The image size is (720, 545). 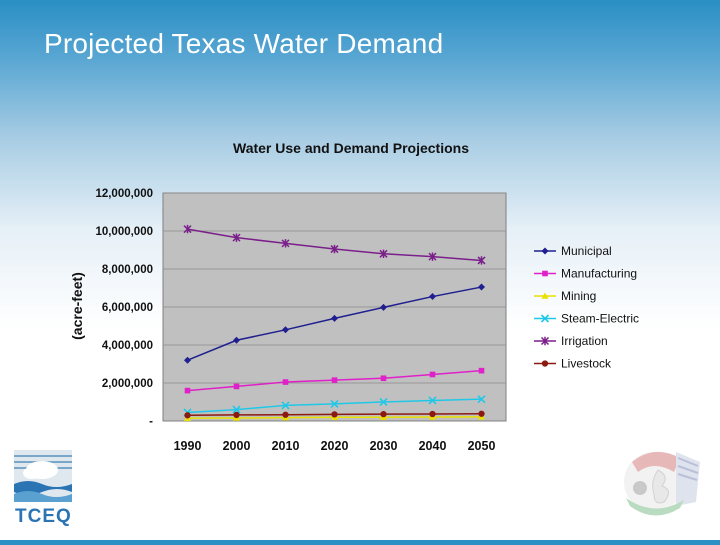 What do you see at coordinates (237, 446) in the screenshot?
I see `x-tick-label: 2000` at bounding box center [237, 446].